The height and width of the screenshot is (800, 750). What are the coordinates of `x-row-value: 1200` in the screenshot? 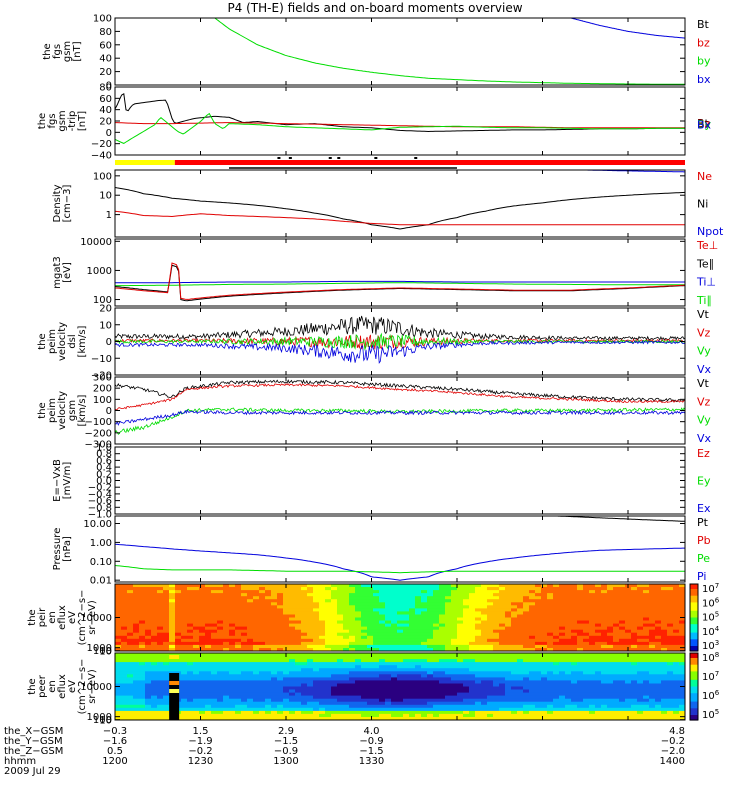 It's located at (114, 761).